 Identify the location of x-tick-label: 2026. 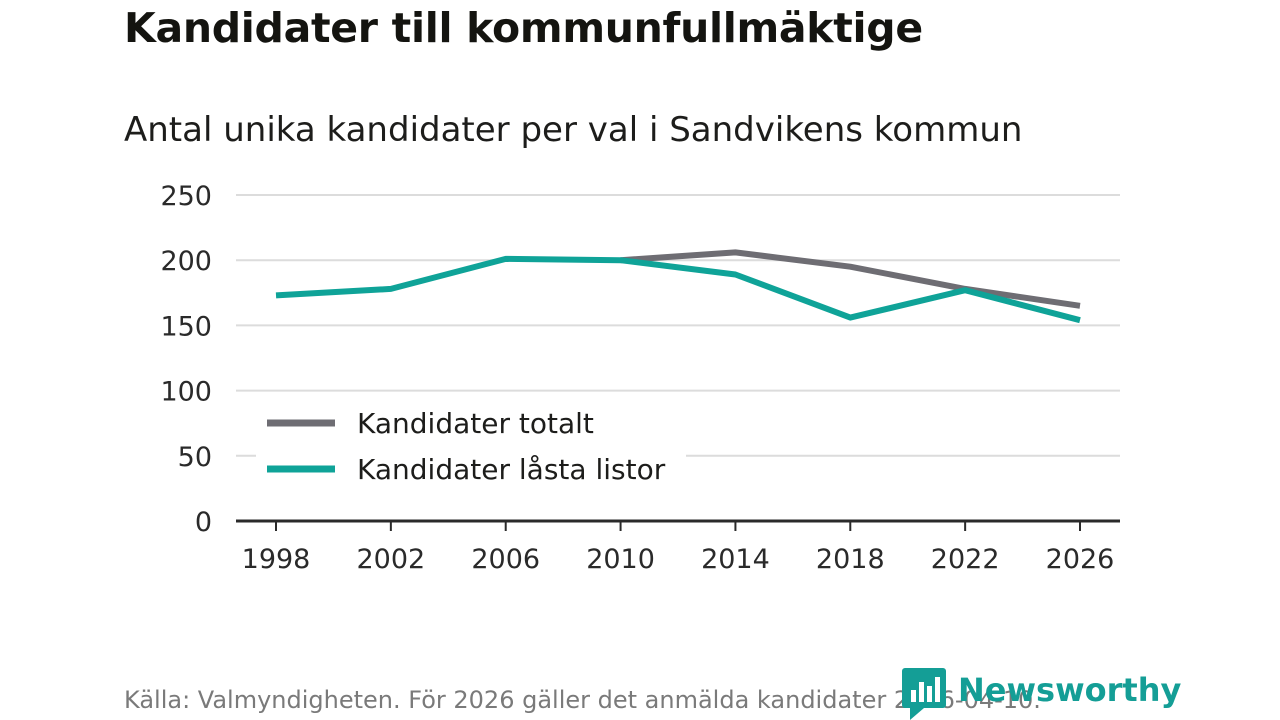
(1080, 559).